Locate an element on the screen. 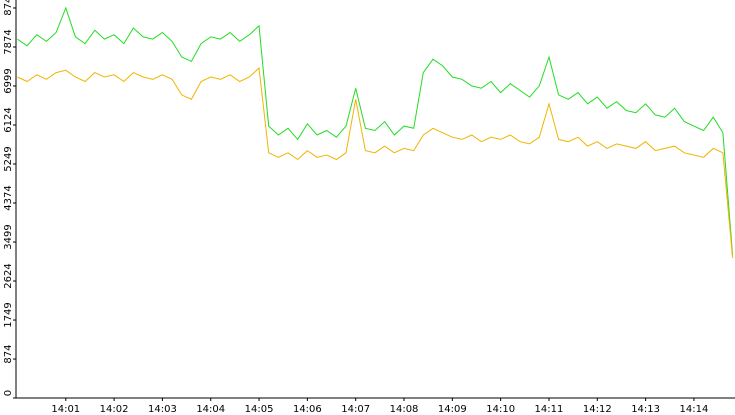 Image resolution: width=735 pixels, height=415 pixels. y-tick-label: 0 is located at coordinates (8, 393).